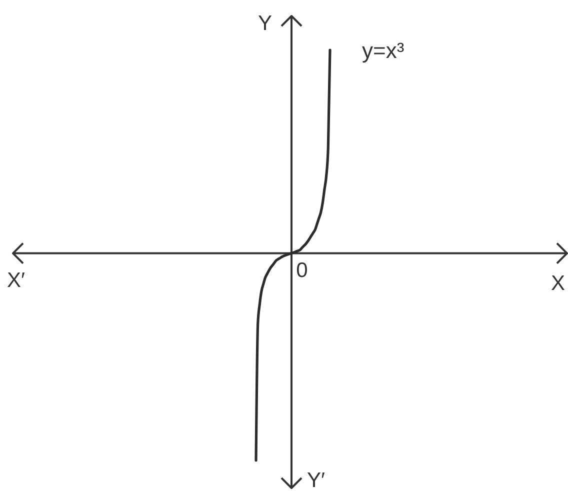 Image resolution: width=568 pixels, height=491 pixels. Describe the element at coordinates (558, 283) in the screenshot. I see `text: X` at that location.